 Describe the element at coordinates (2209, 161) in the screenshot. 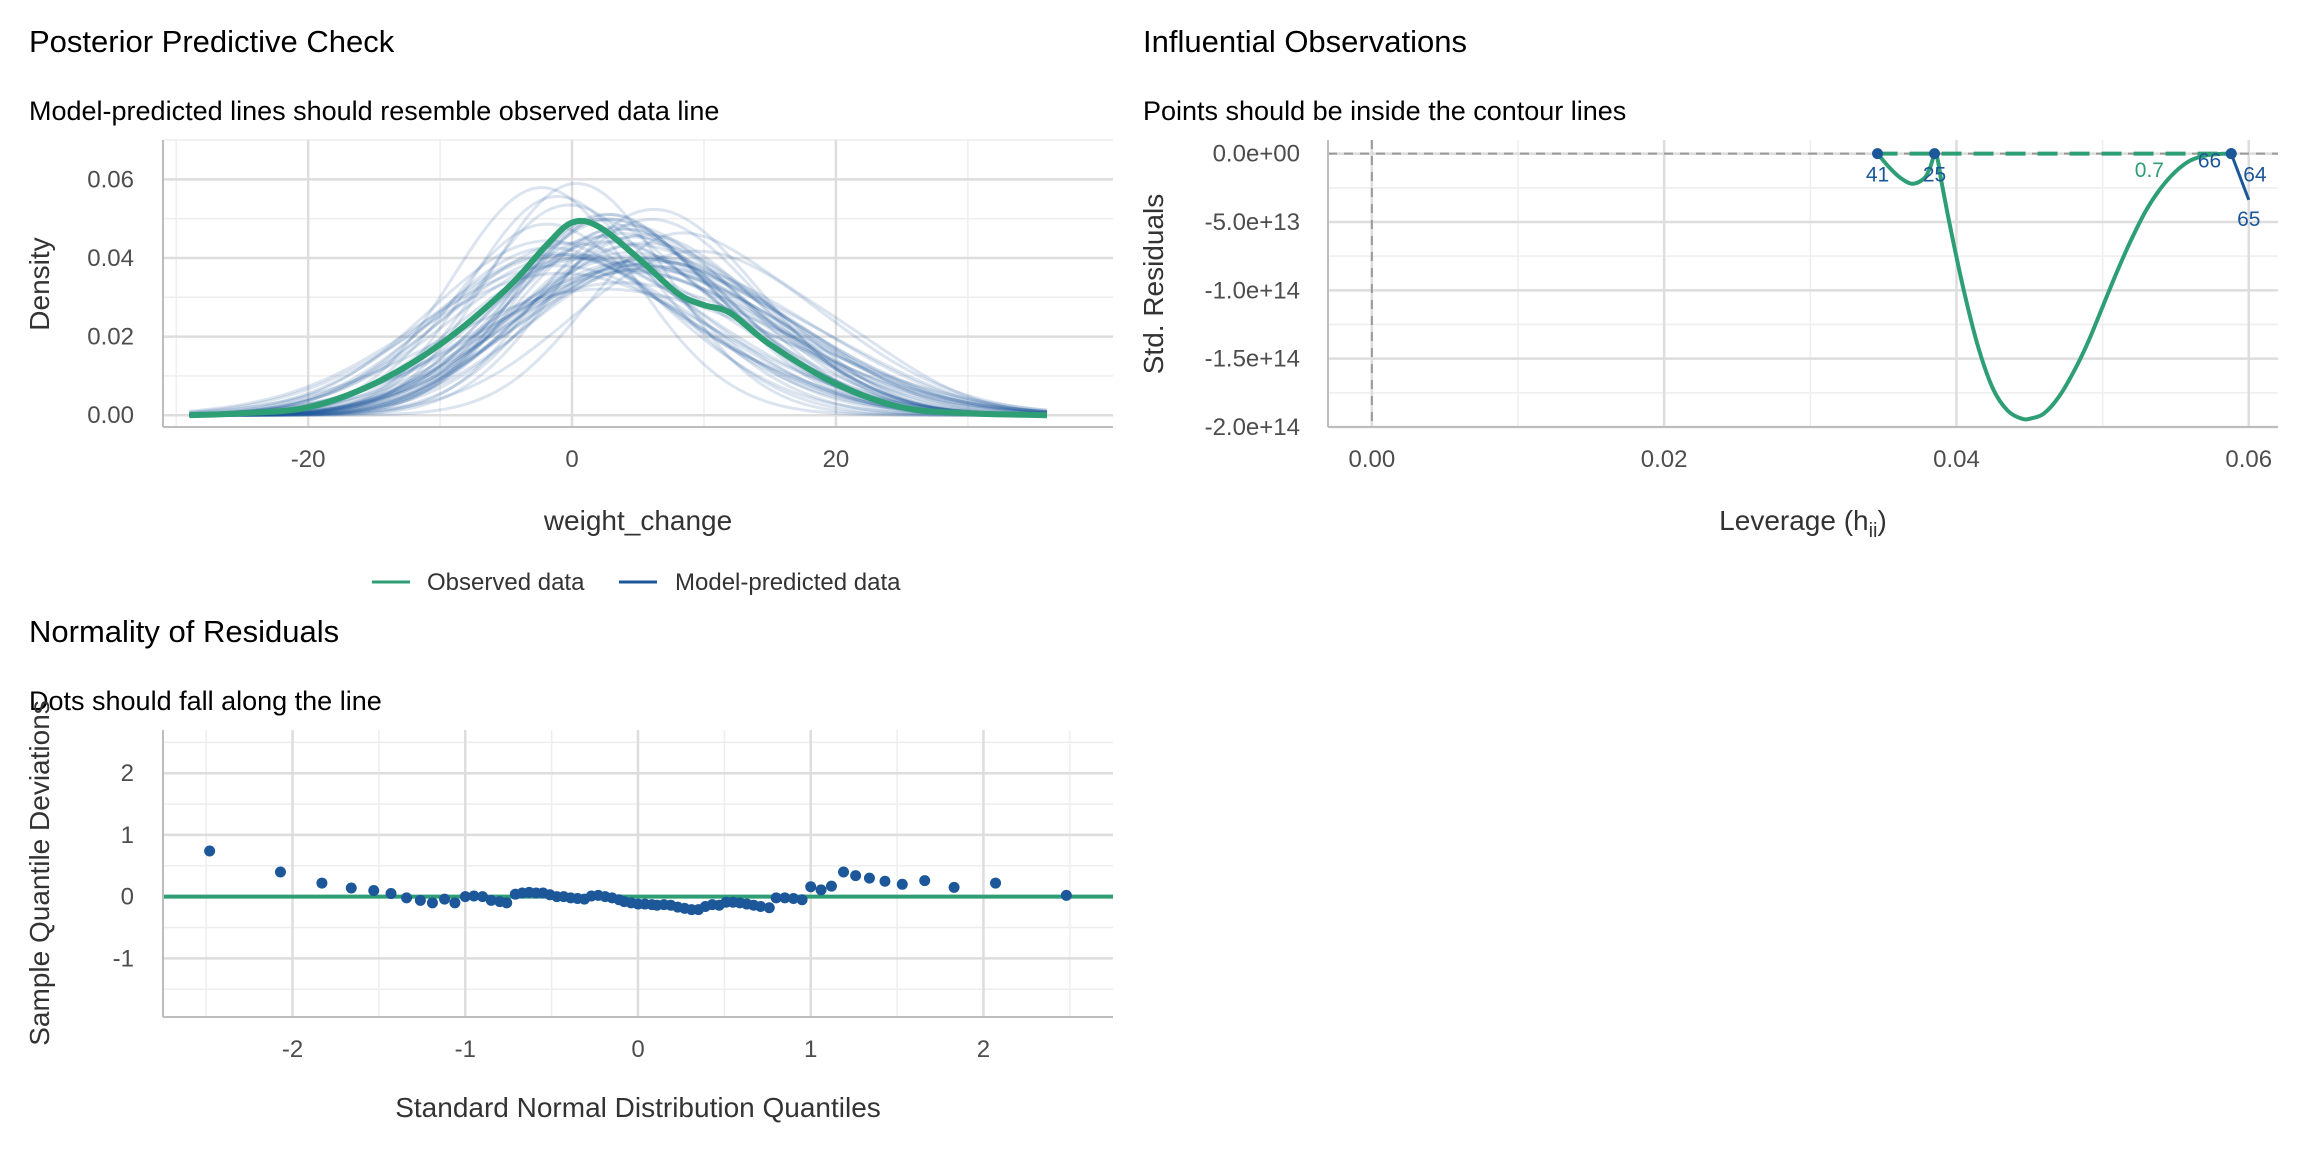

I see `influence-point-label: 66` at that location.